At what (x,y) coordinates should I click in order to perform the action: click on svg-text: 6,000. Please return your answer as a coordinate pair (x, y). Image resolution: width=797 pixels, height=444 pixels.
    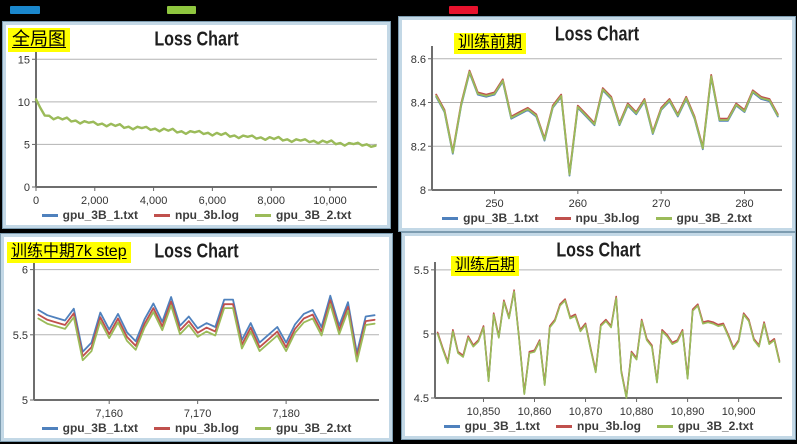
    Looking at the image, I should click on (213, 201).